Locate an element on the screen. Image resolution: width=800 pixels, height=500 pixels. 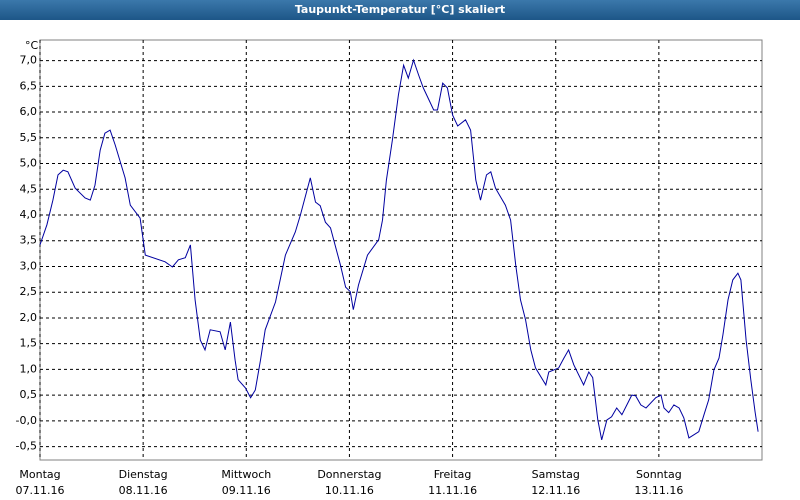
x-tick-label: Dienstag is located at coordinates (143, 474).